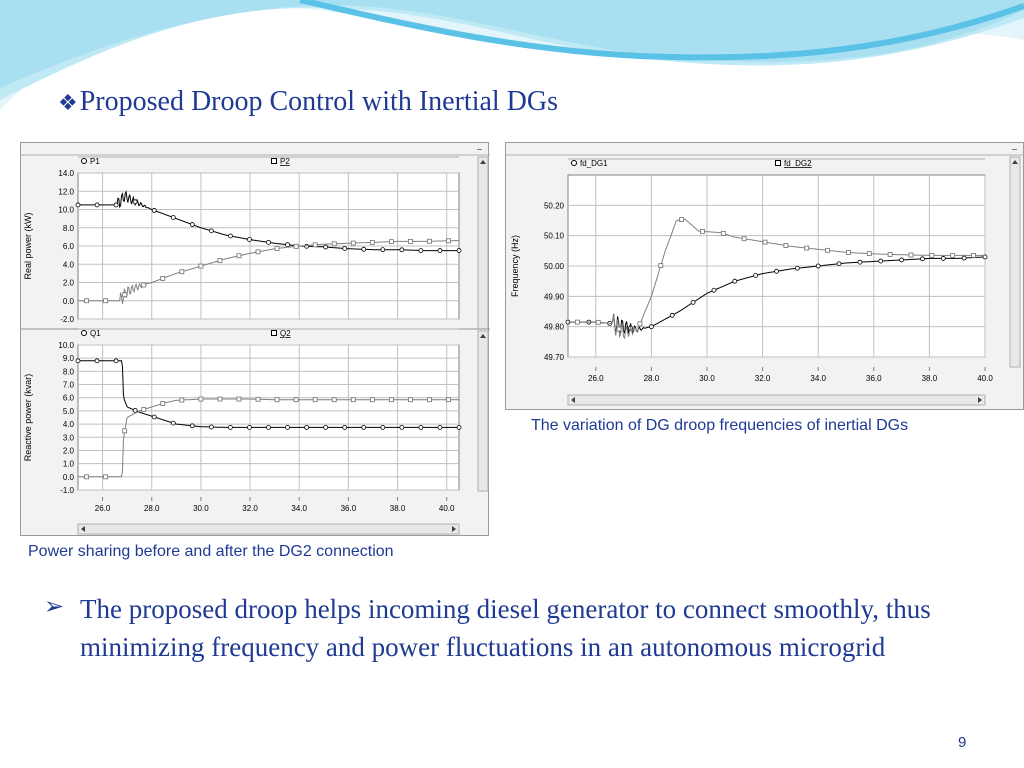 Image resolution: width=1024 pixels, height=768 pixels. Describe the element at coordinates (69, 398) in the screenshot. I see `y-tick-label: 6.0` at that location.